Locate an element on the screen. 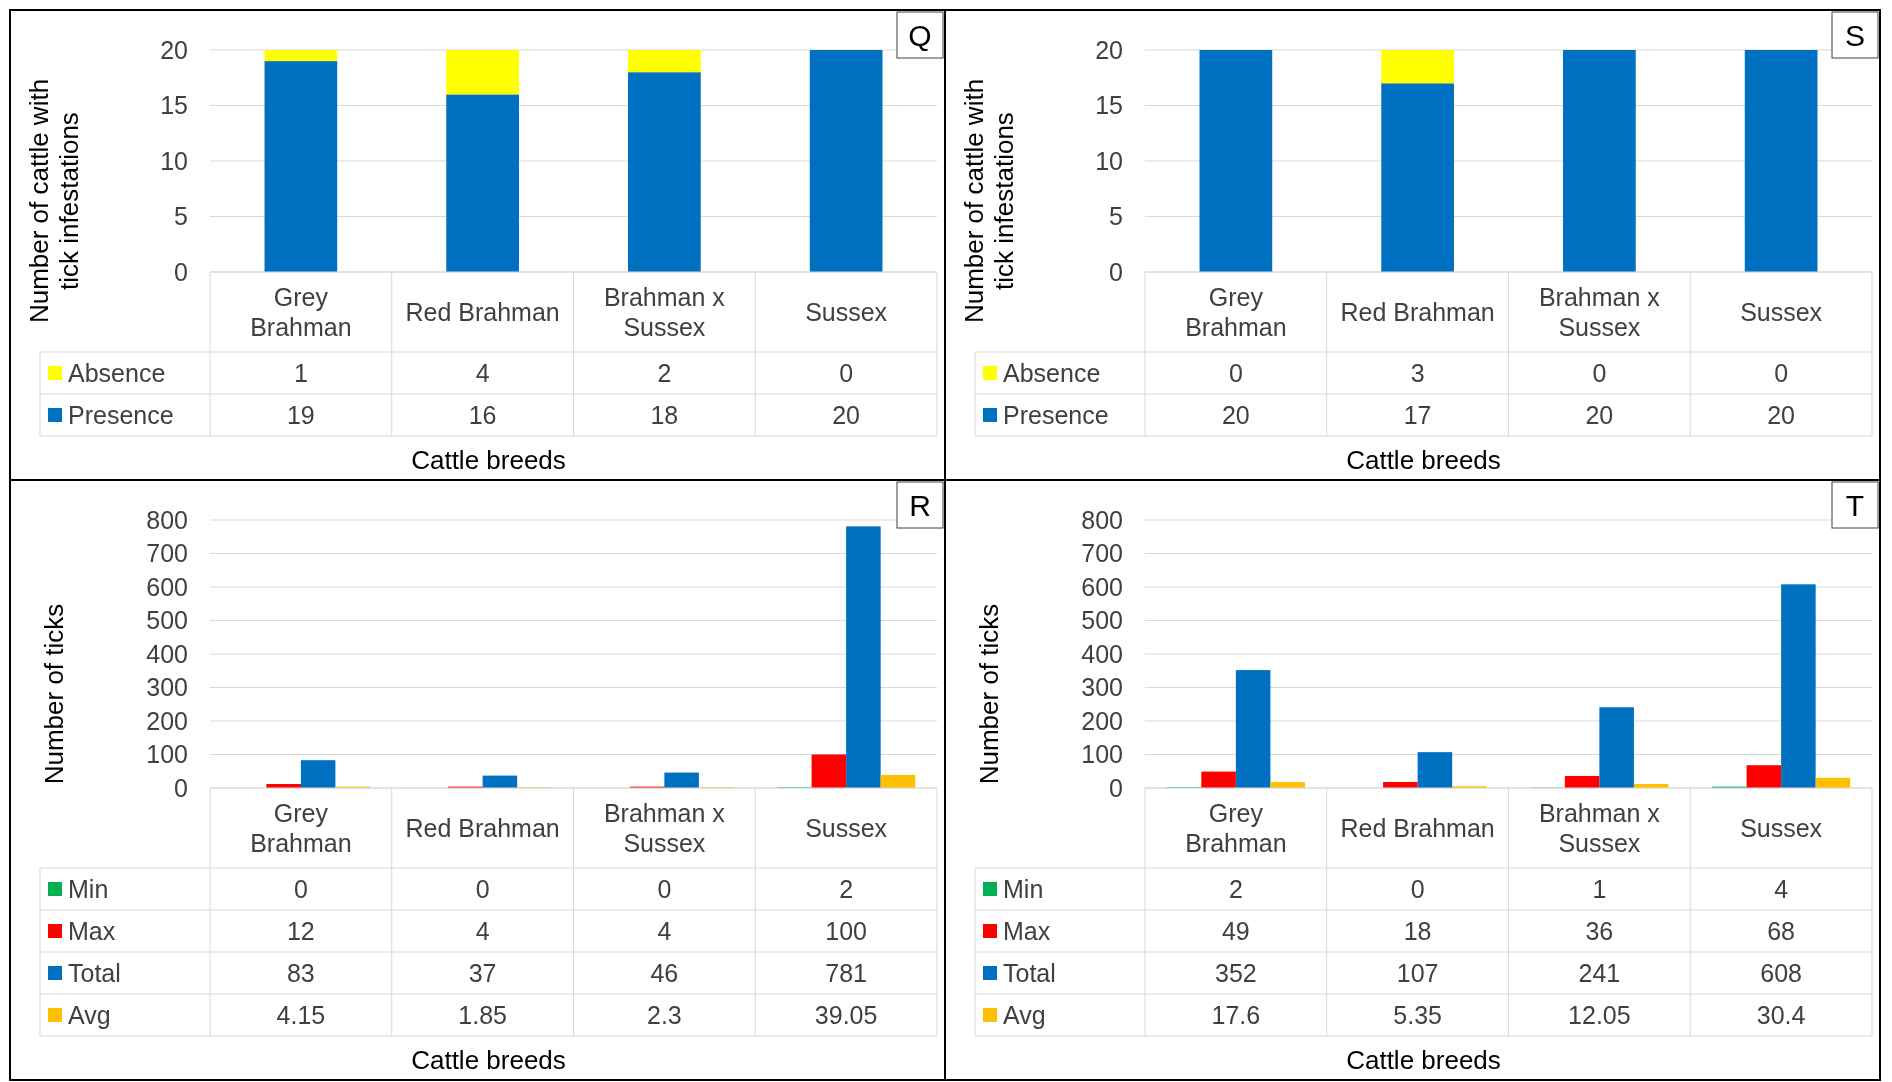  y-tick-label: 10 is located at coordinates (174, 160).